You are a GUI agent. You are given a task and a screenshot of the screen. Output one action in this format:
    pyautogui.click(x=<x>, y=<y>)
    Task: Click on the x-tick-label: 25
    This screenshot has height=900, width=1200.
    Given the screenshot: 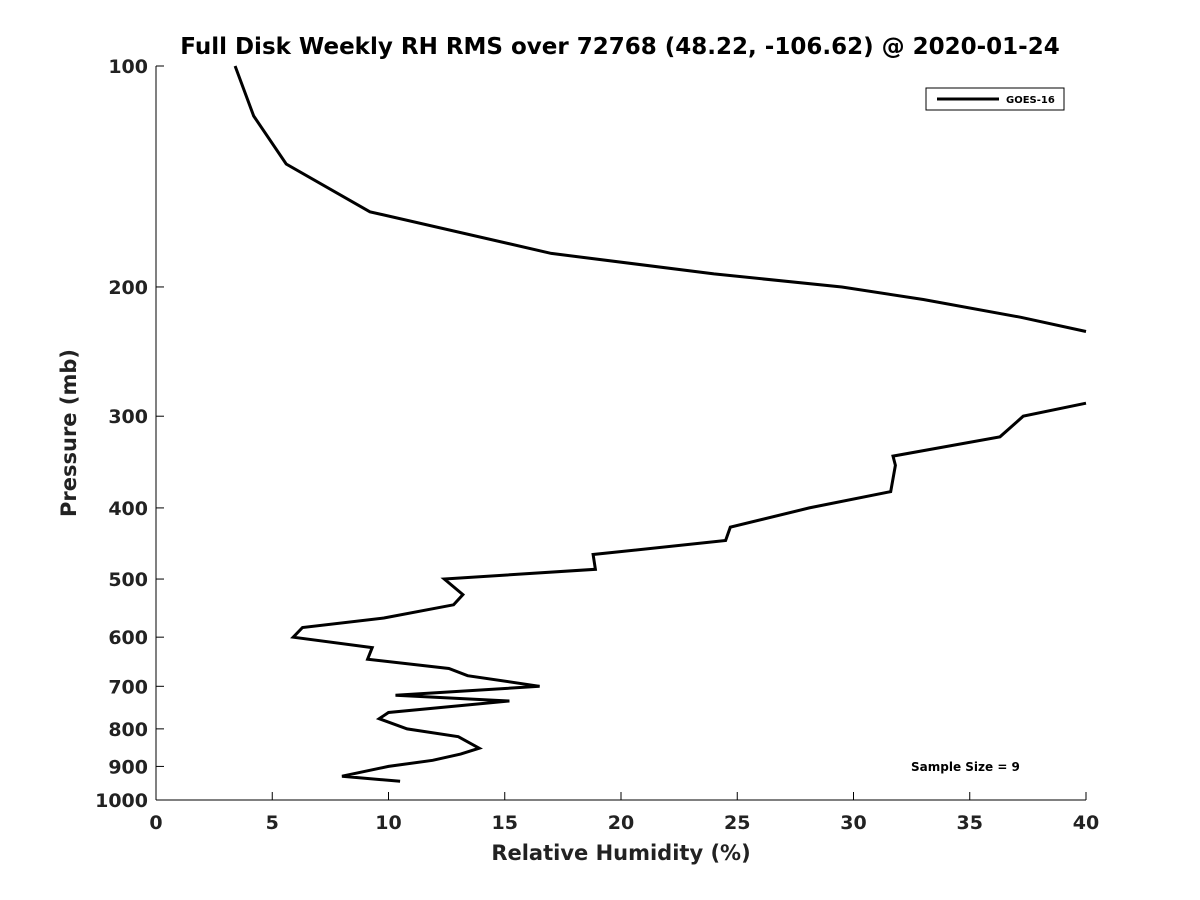 What is the action you would take?
    pyautogui.click(x=737, y=823)
    